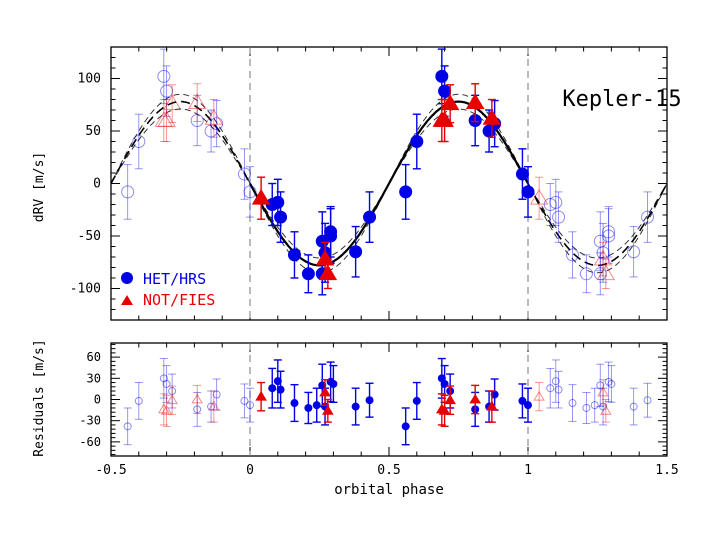 The width and height of the screenshot is (715, 553). I want to click on legend-label-not: NOT/FIES, so click(179, 300).